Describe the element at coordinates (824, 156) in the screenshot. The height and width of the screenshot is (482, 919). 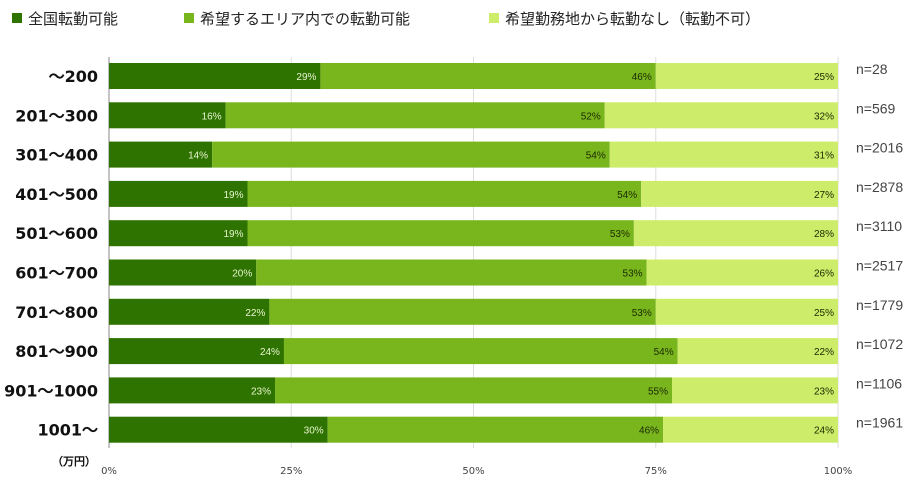
I see `data-label: 31%` at that location.